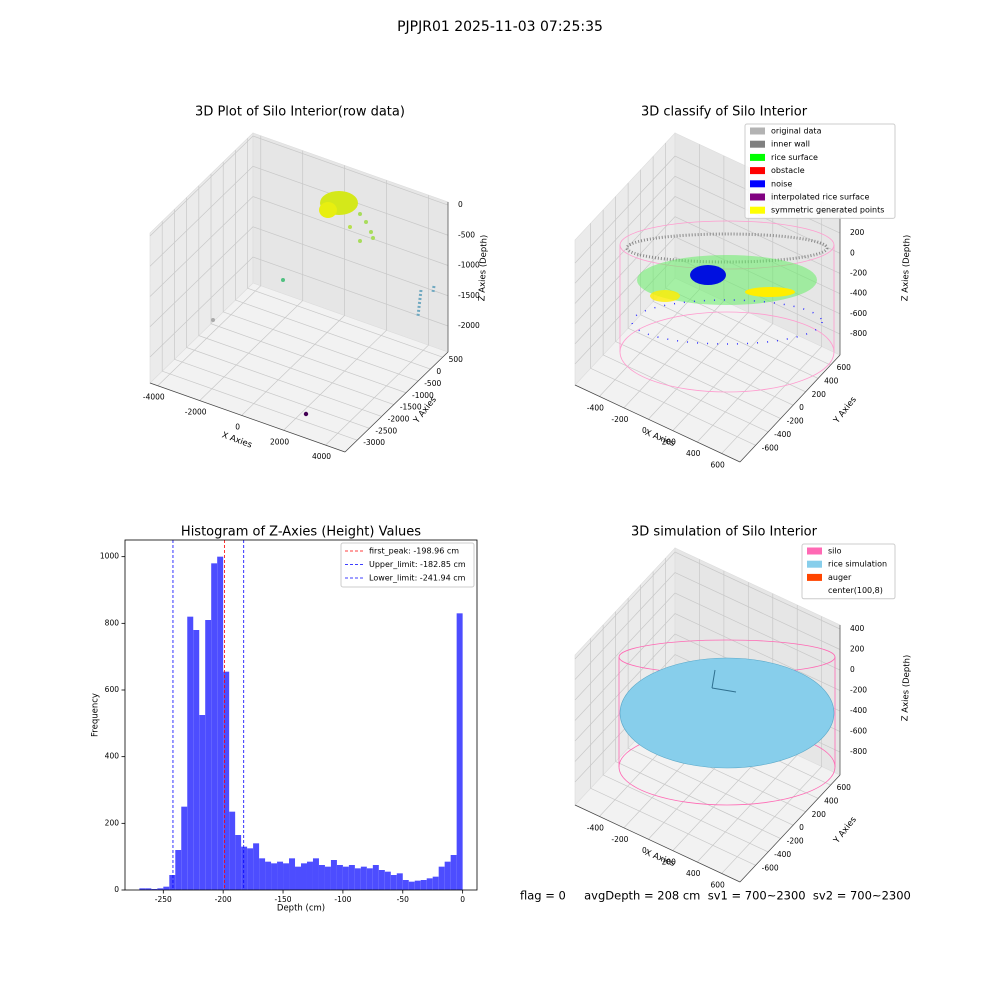 Image resolution: width=1000 pixels, height=1000 pixels. I want to click on tick-label: -600, so click(858, 313).